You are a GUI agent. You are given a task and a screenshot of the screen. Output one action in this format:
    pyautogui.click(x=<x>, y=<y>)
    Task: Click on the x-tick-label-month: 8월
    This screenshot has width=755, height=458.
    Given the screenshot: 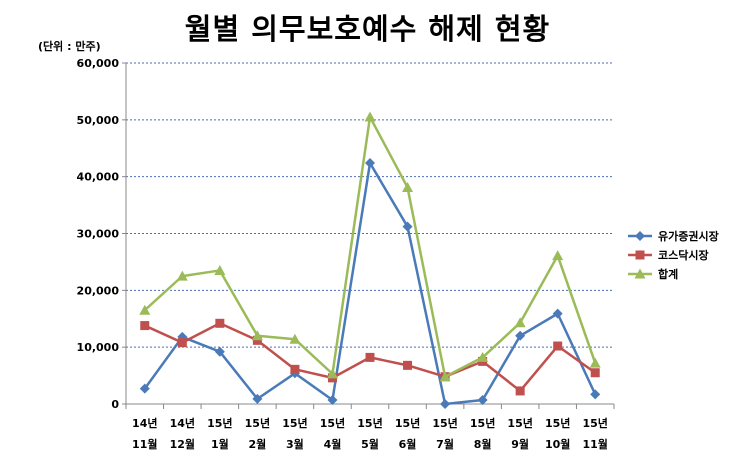 What is the action you would take?
    pyautogui.click(x=483, y=444)
    